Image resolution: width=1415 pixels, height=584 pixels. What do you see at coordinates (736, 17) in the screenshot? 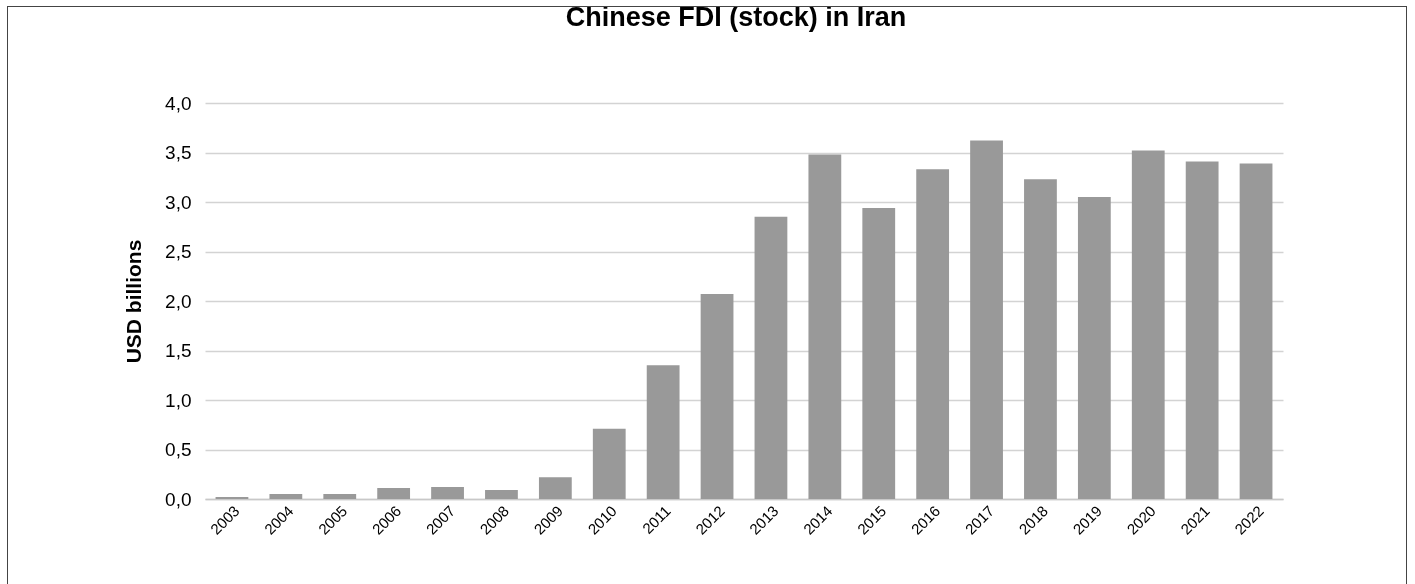
I see `chart-title: Chinese FDI (stock) in Iran` at bounding box center [736, 17].